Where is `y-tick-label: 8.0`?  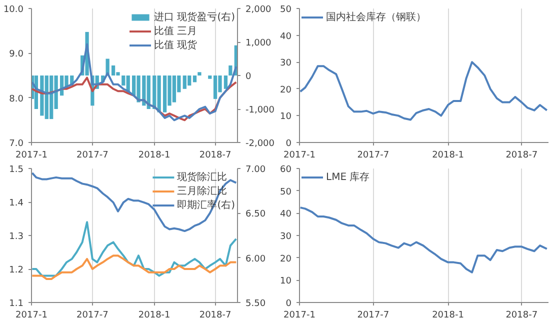 y-tick-label: 8.0 is located at coordinates (16, 99).